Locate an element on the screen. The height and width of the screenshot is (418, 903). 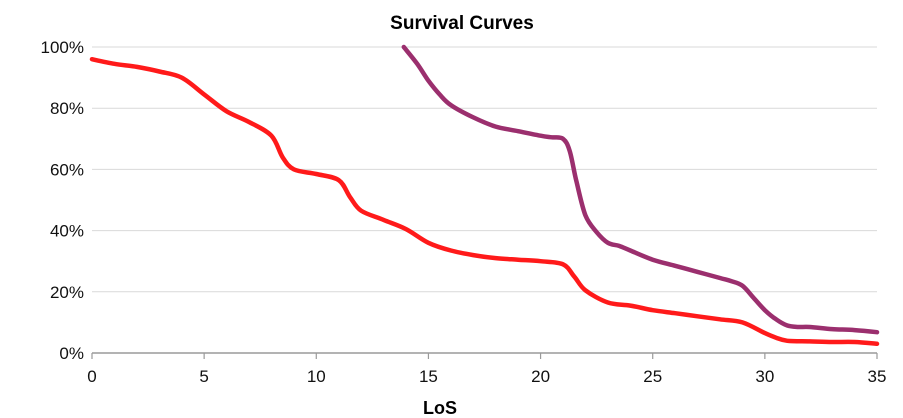
y-tick-label: 60% is located at coordinates (67, 169).